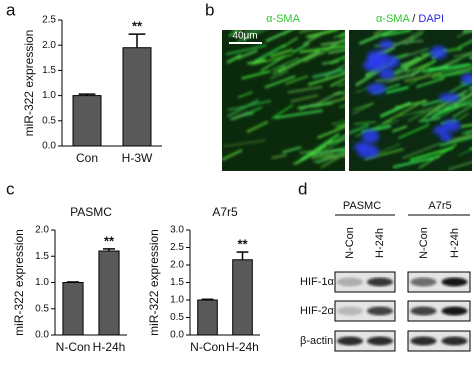  What do you see at coordinates (316, 341) in the screenshot?
I see `blot-row-label: β-actin` at bounding box center [316, 341].